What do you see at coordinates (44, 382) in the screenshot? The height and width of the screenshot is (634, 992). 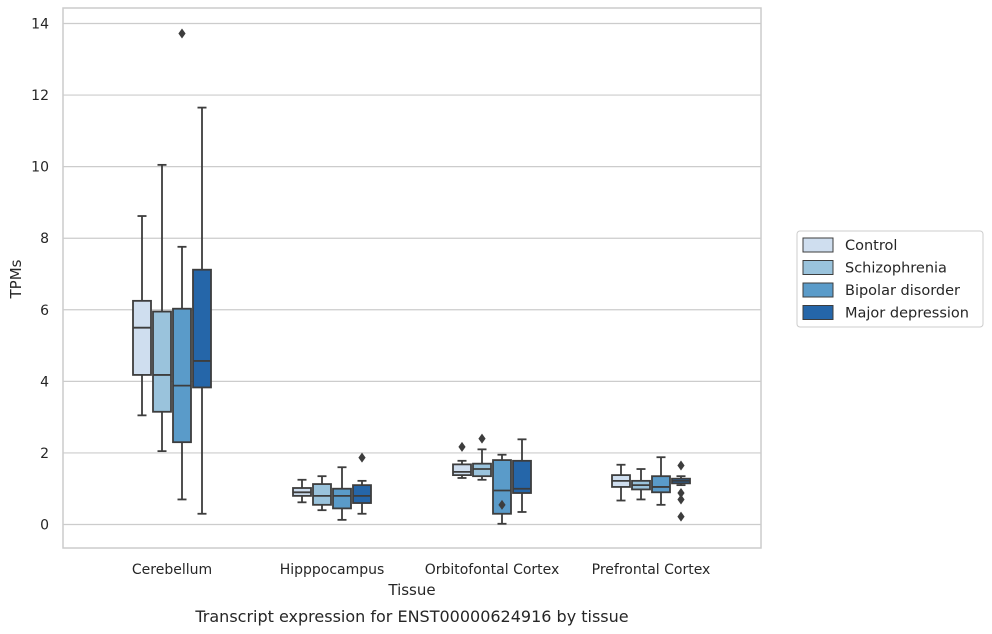 I see `y-tick-label: 4` at bounding box center [44, 382].